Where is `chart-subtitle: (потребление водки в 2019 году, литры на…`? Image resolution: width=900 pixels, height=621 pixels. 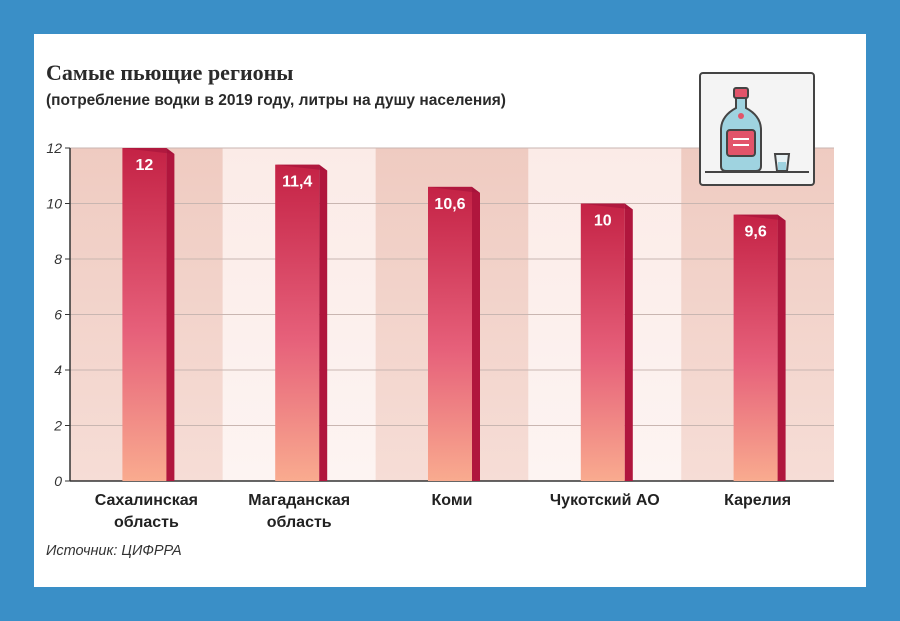 chart-subtitle: (потребление водки в 2019 году, литры на… is located at coordinates (276, 100).